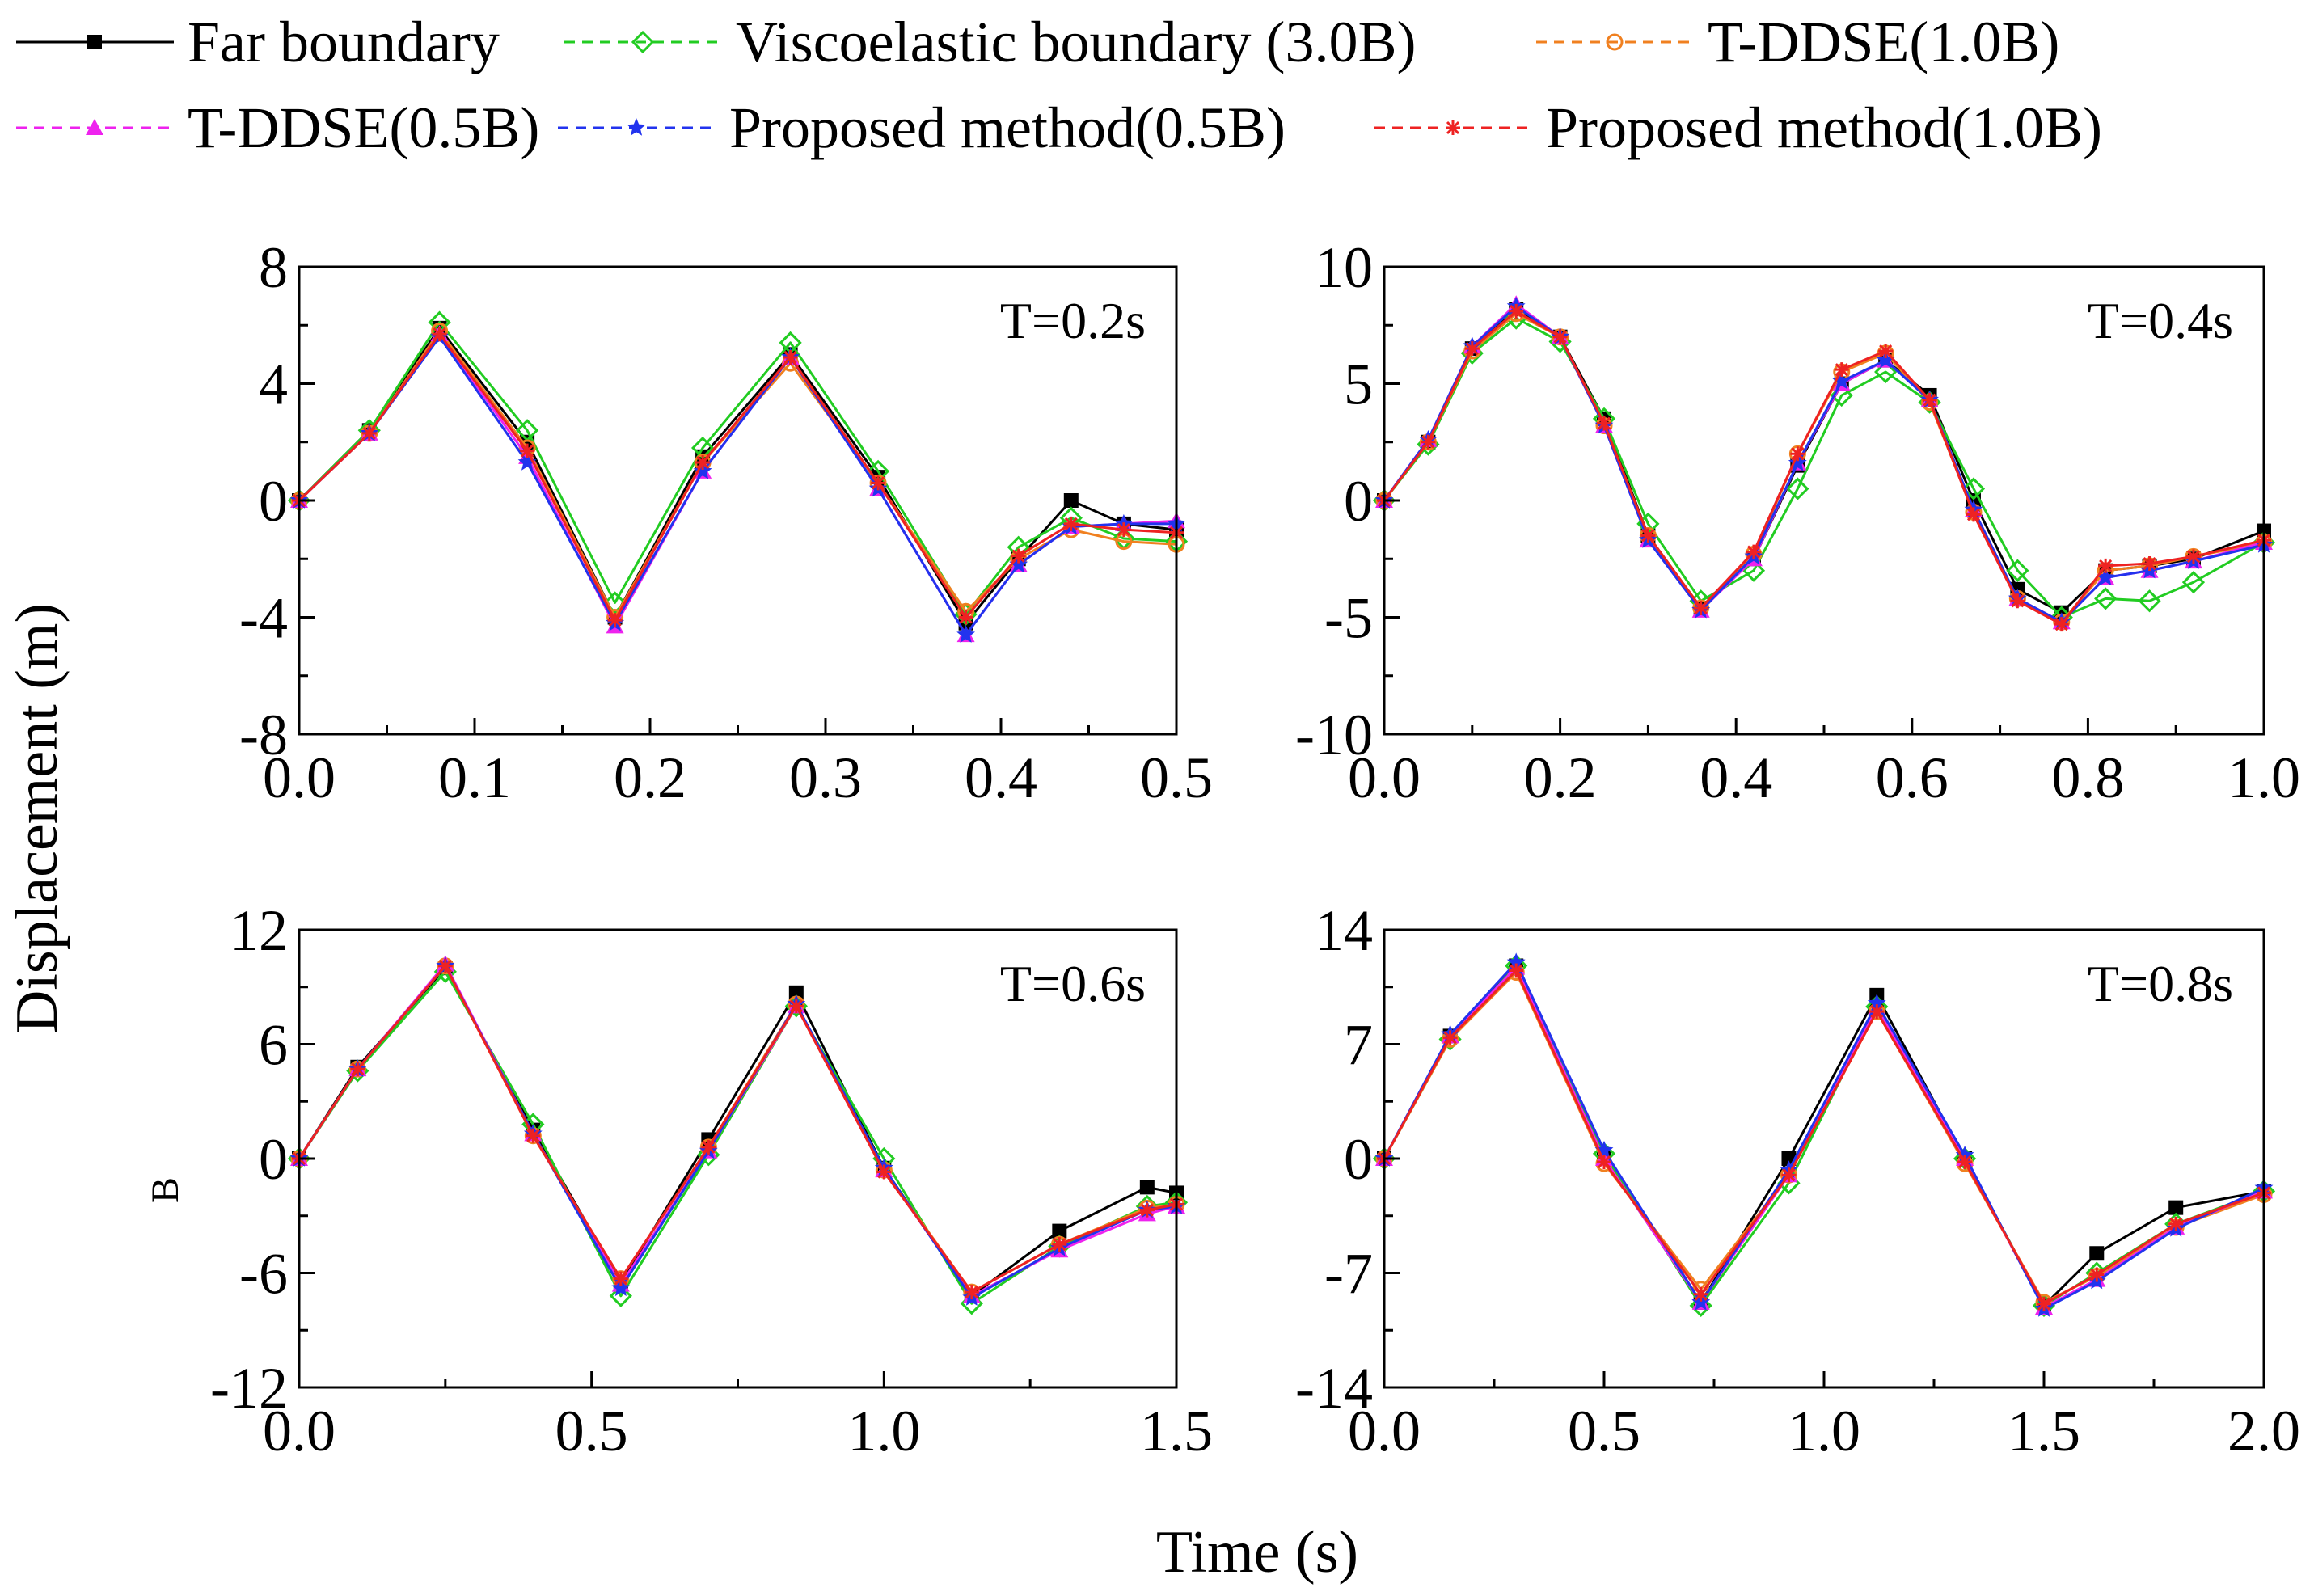 The image size is (2314, 1596). Describe the element at coordinates (1334, 735) in the screenshot. I see `y-tick-label: -10` at that location.